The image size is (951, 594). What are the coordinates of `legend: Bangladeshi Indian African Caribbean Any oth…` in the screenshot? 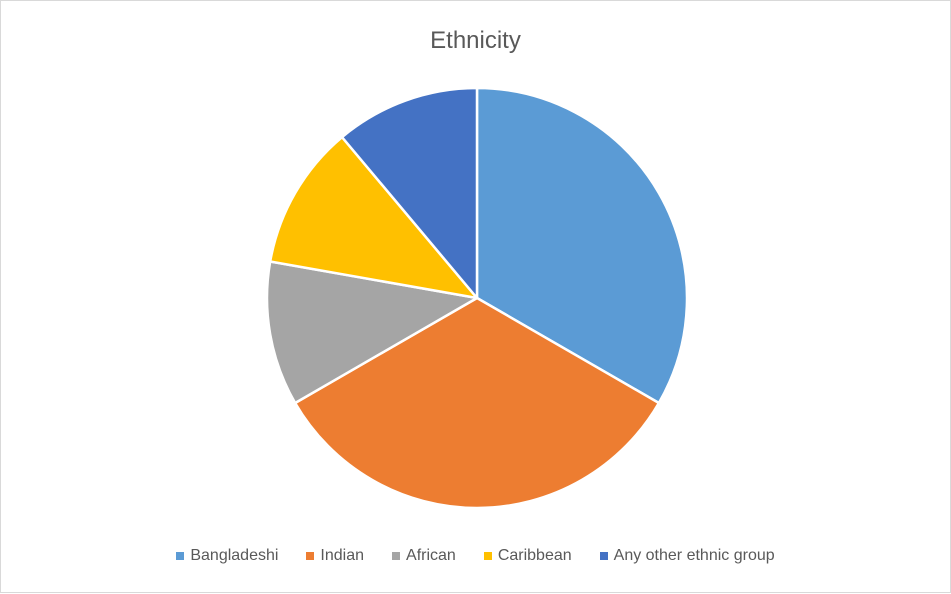 It's located at (475, 556).